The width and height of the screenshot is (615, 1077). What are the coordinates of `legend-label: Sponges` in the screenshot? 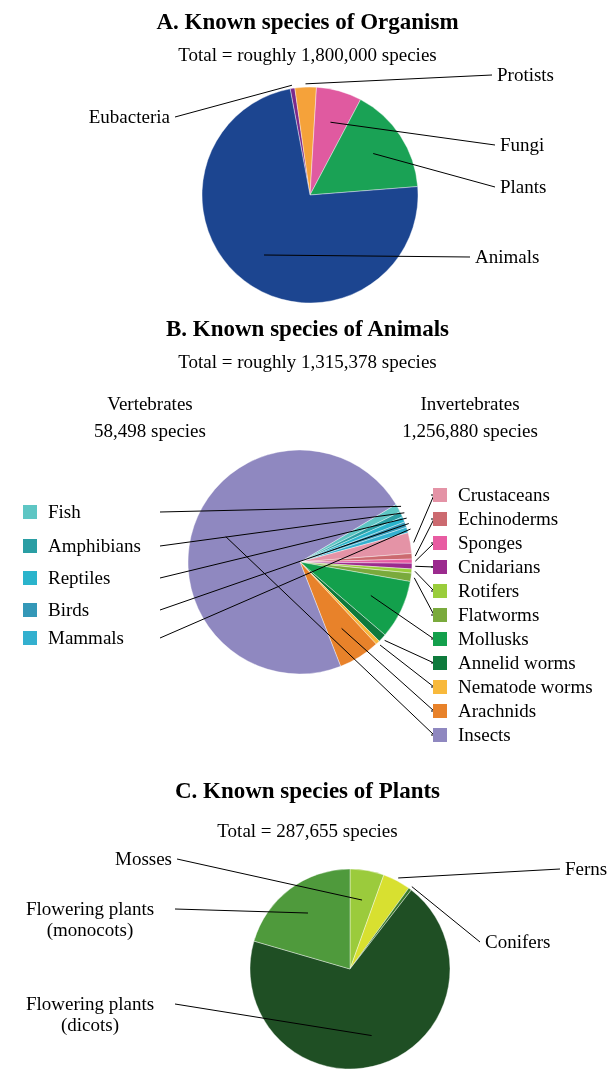 It's located at (490, 542).